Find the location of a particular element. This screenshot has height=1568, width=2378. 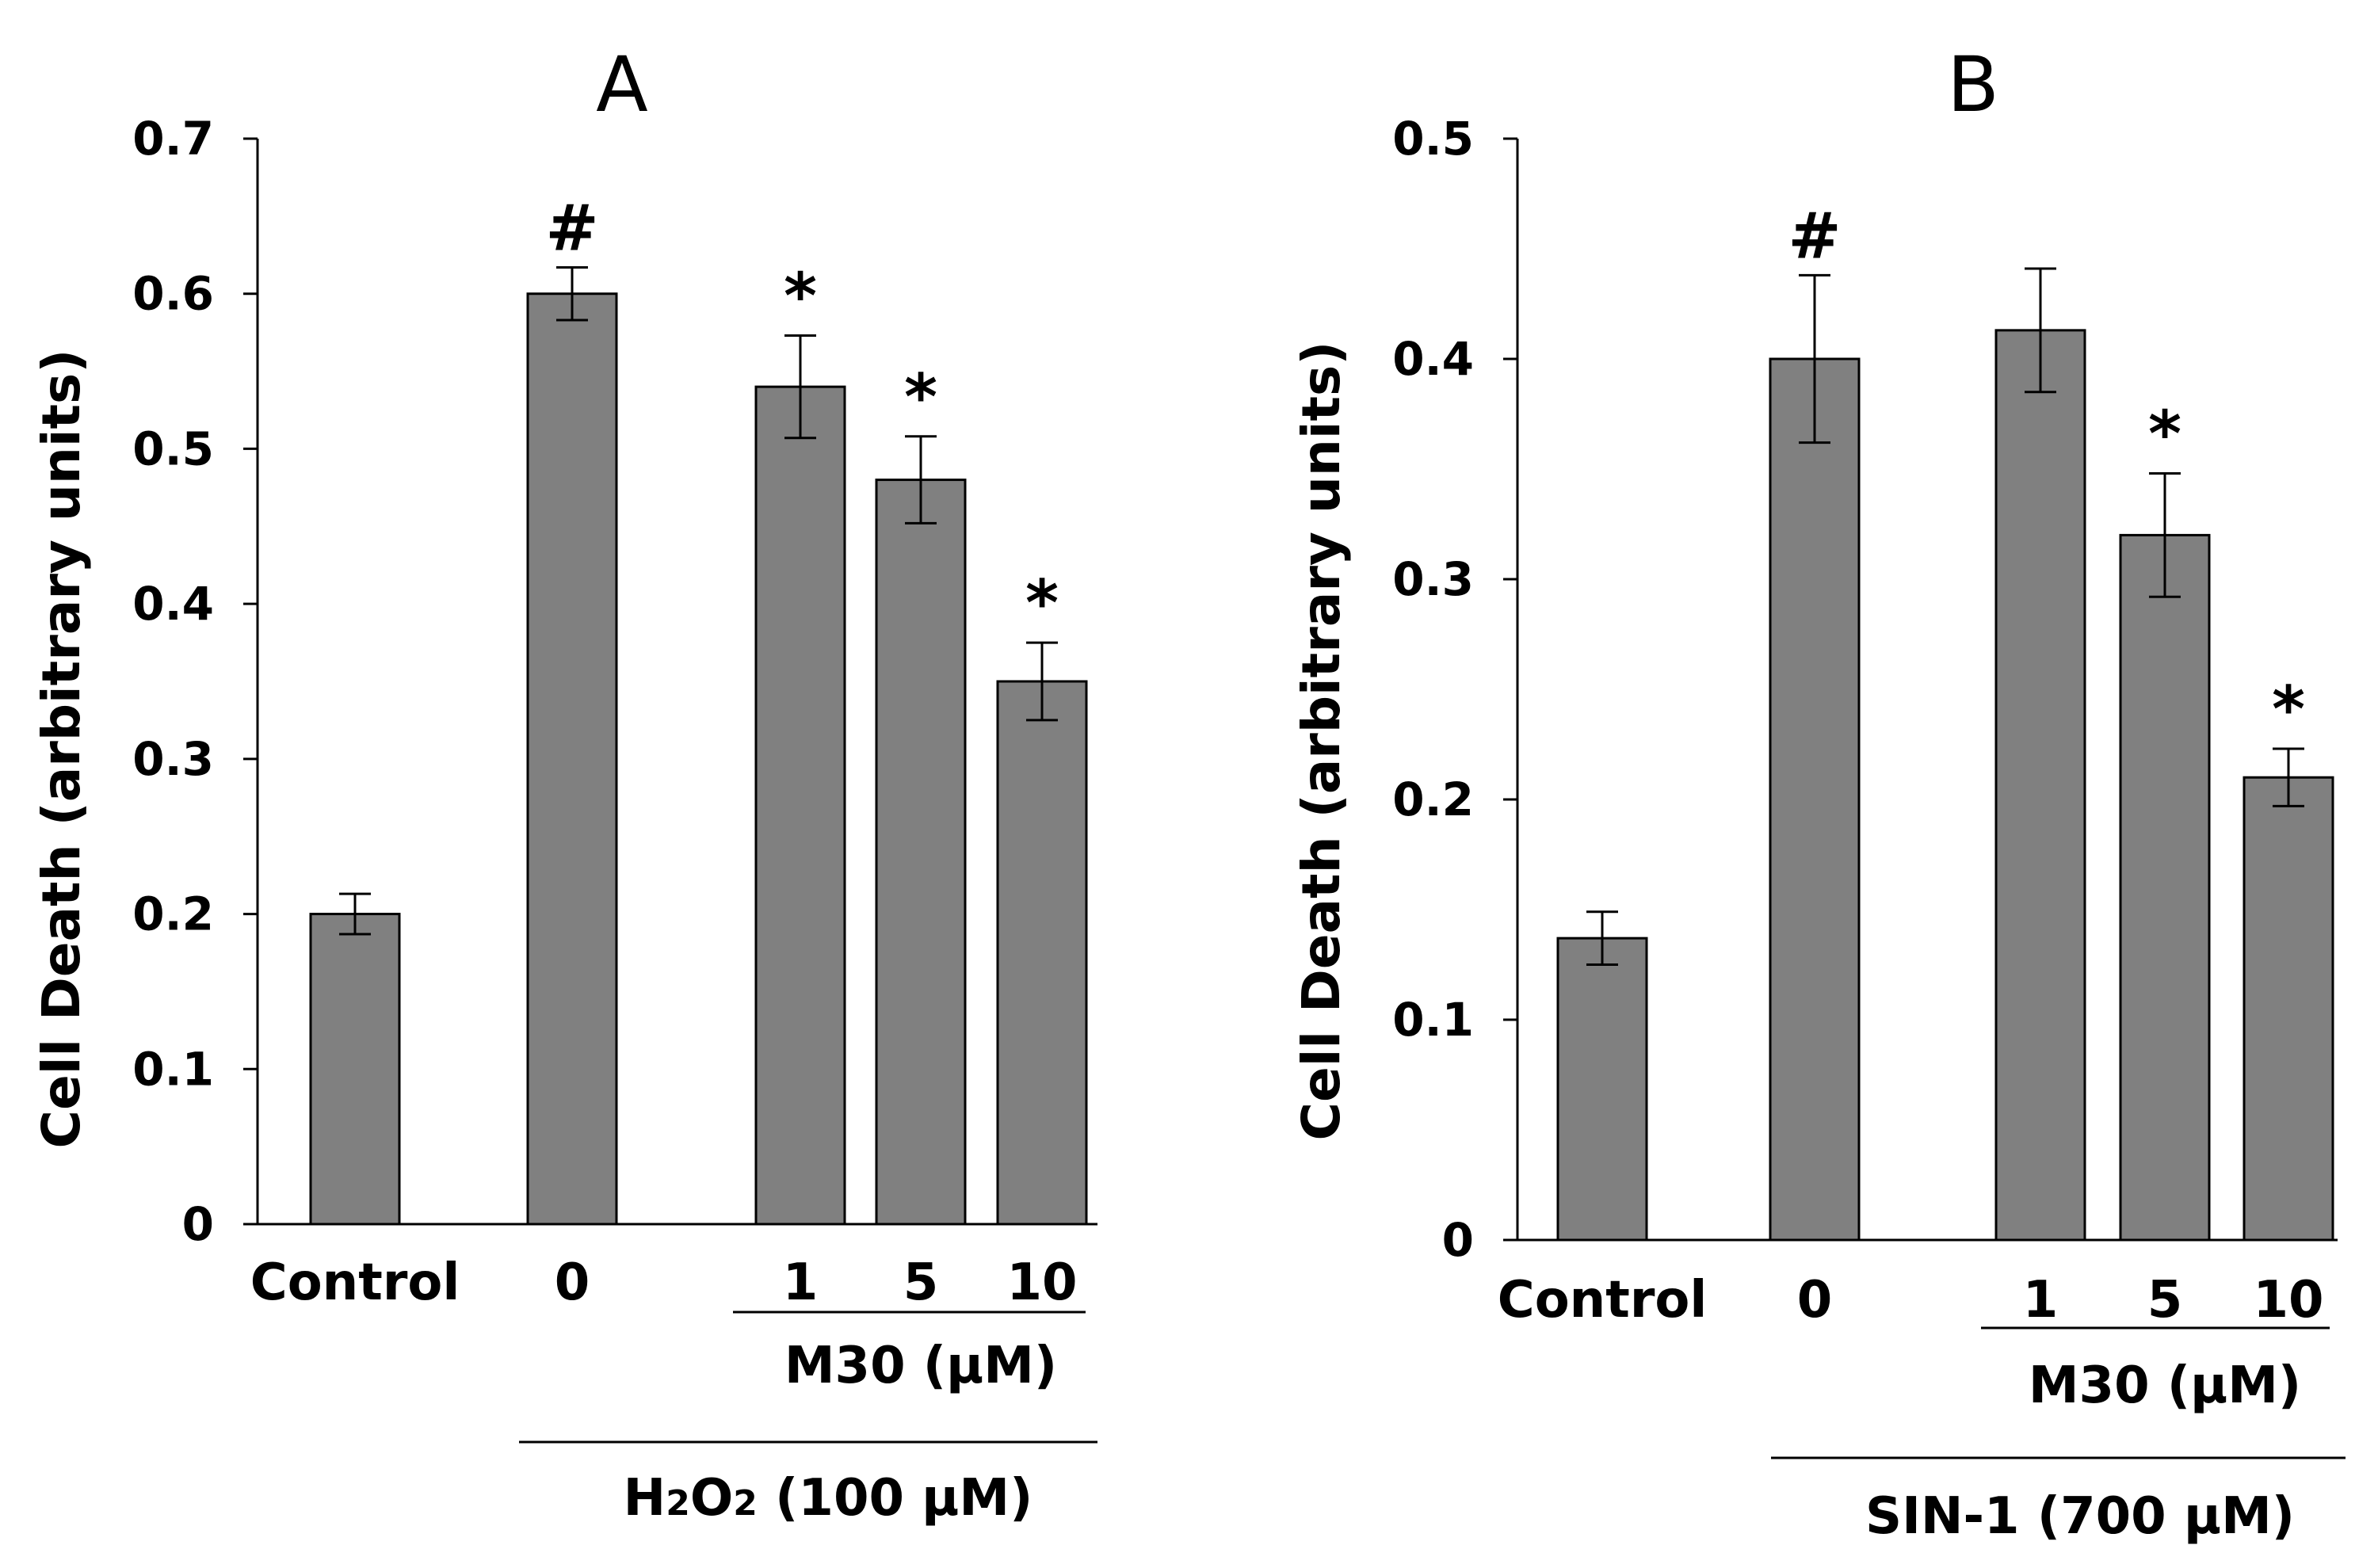

y-tick-label: 0.7 is located at coordinates (173, 139).